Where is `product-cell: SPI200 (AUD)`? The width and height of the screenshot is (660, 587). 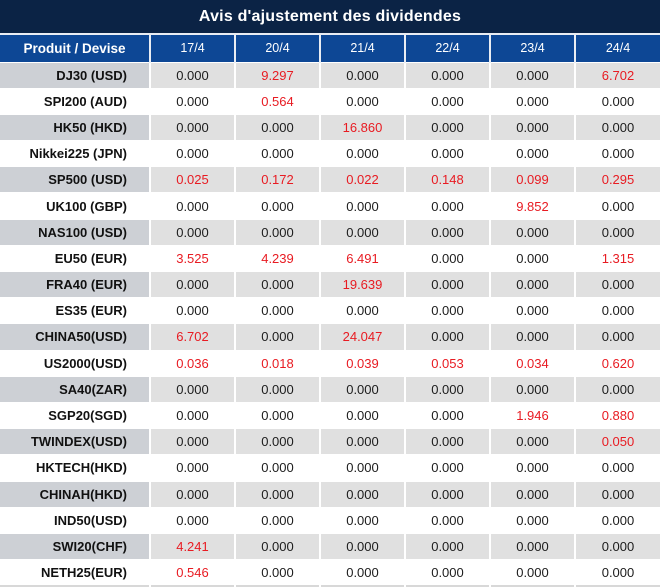
product-cell: SPI200 (AUD) is located at coordinates (75, 101).